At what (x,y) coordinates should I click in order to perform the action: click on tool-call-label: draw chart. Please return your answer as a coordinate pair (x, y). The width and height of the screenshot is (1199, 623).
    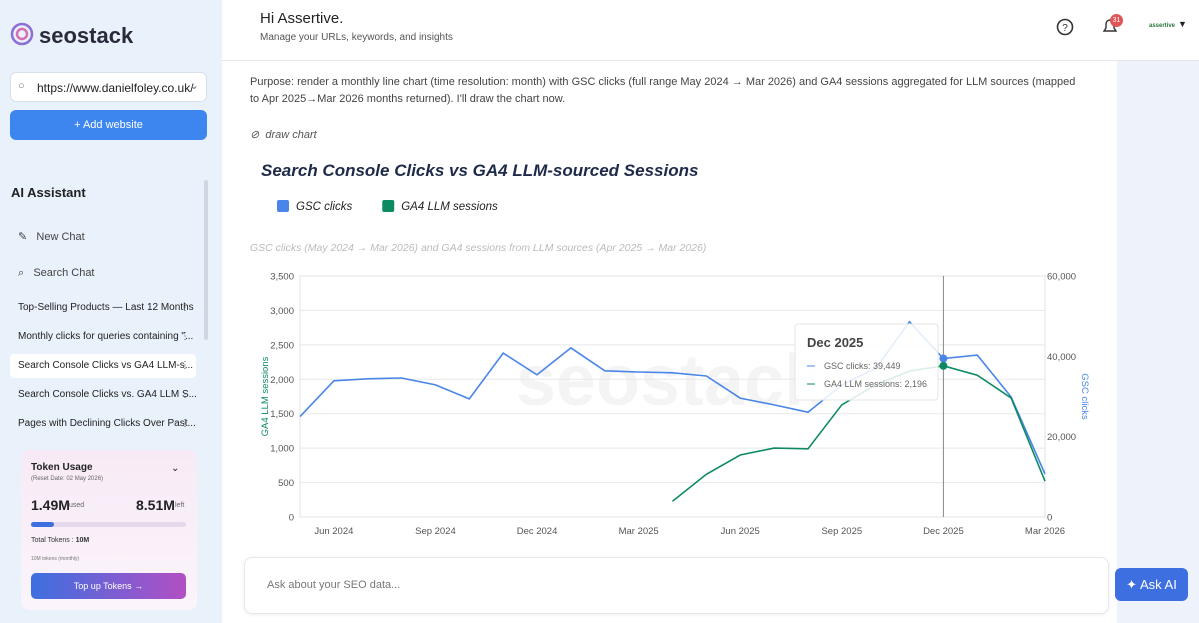
    Looking at the image, I should click on (291, 135).